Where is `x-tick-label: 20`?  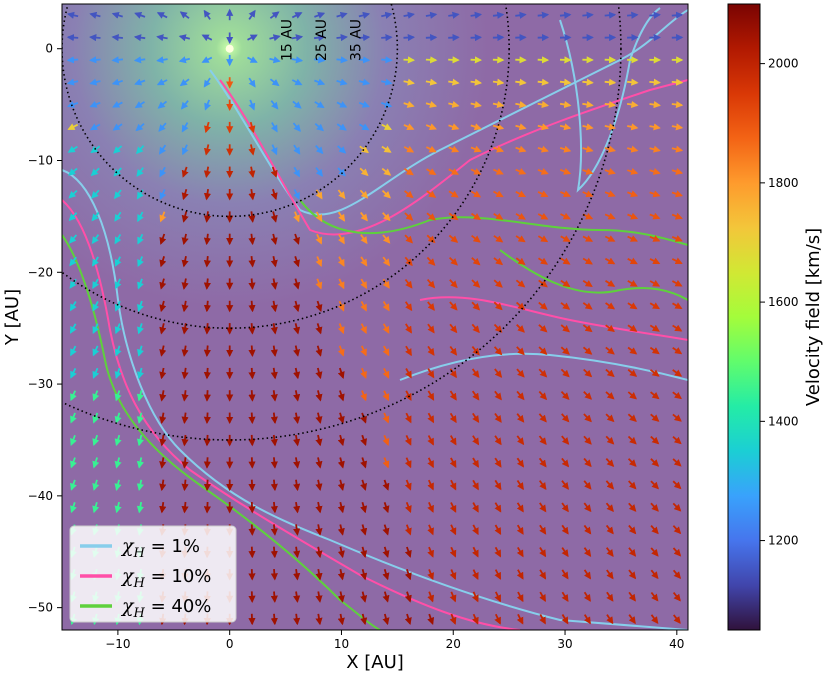
x-tick-label: 20 is located at coordinates (453, 644).